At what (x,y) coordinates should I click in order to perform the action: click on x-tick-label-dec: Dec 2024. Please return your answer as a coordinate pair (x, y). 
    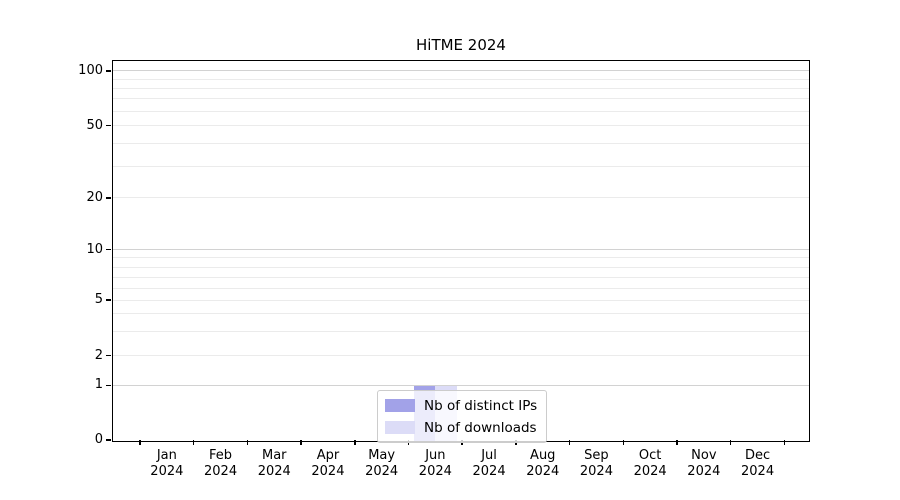
    Looking at the image, I should click on (758, 464).